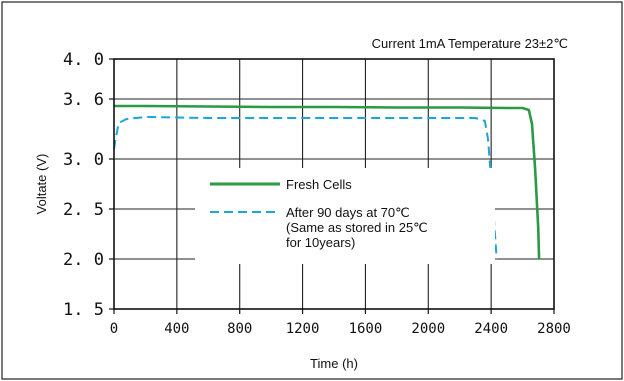  Describe the element at coordinates (41, 184) in the screenshot. I see `y-axis-label: Voltate (V)` at that location.